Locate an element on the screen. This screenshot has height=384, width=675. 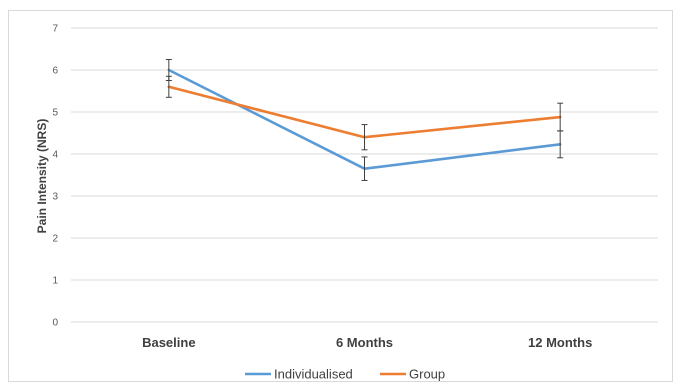
x-tick-label: Baseline is located at coordinates (168, 342).